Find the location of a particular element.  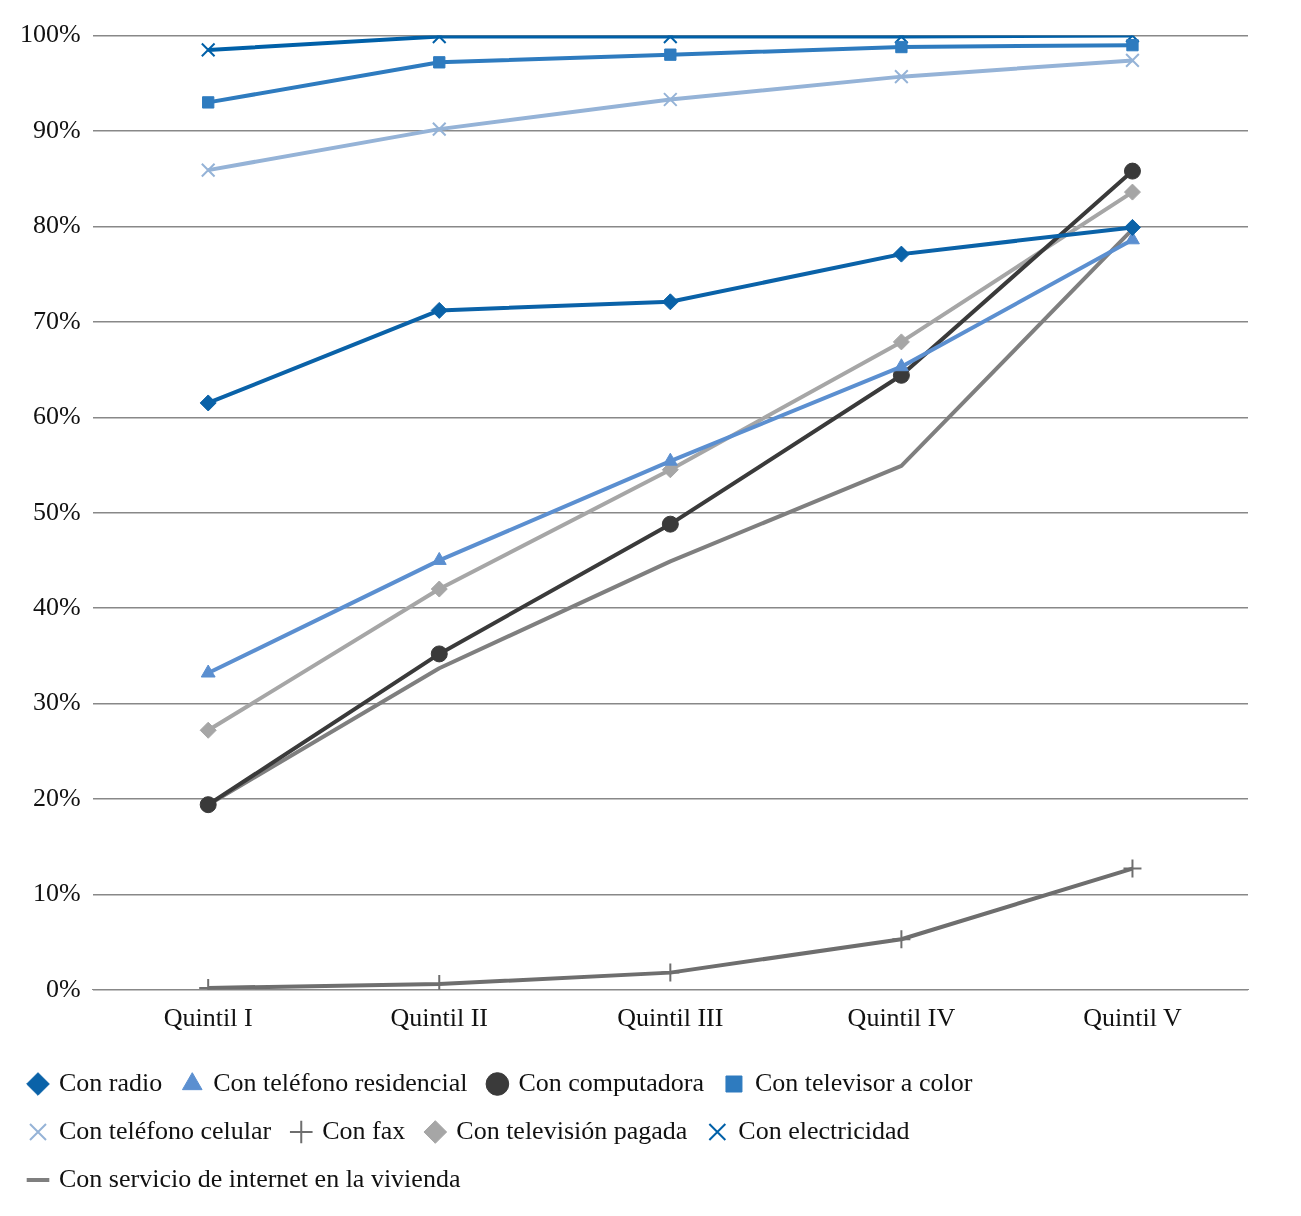

y-tick-label: 90% is located at coordinates (56, 129).